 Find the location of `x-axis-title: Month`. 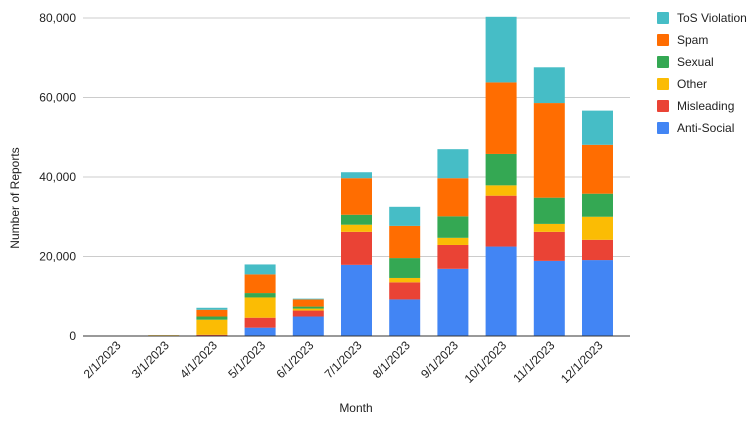

x-axis-title: Month is located at coordinates (355, 408).